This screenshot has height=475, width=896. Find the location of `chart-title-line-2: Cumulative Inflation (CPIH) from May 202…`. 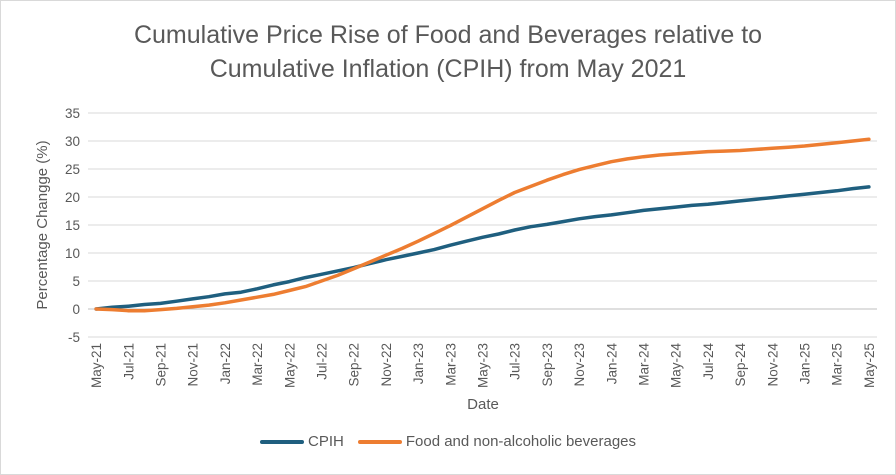

chart-title-line-2: Cumulative Inflation (CPIH) from May 202… is located at coordinates (448, 69).